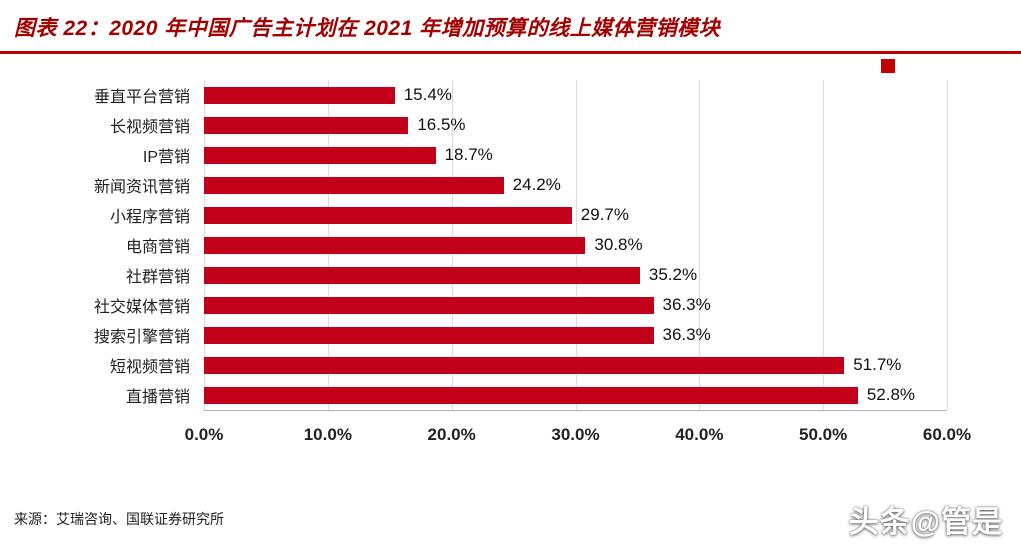 The image size is (1021, 545). What do you see at coordinates (451, 434) in the screenshot?
I see `x-axis-tick-label: 20.0%` at bounding box center [451, 434].